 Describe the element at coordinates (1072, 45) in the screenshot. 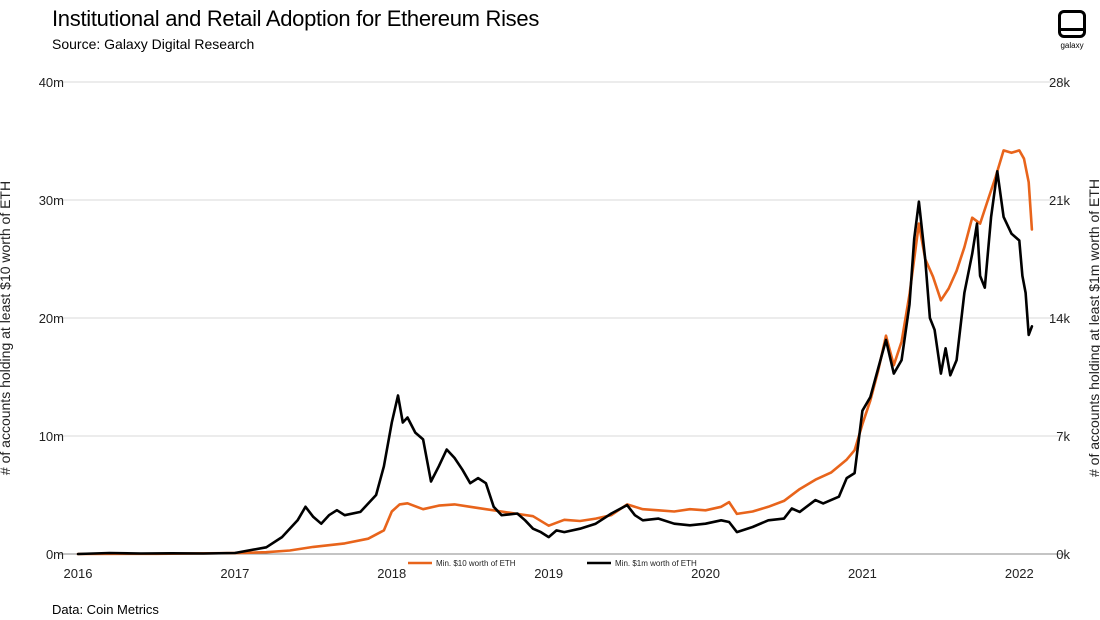

I see `logo-text: galaxy` at that location.